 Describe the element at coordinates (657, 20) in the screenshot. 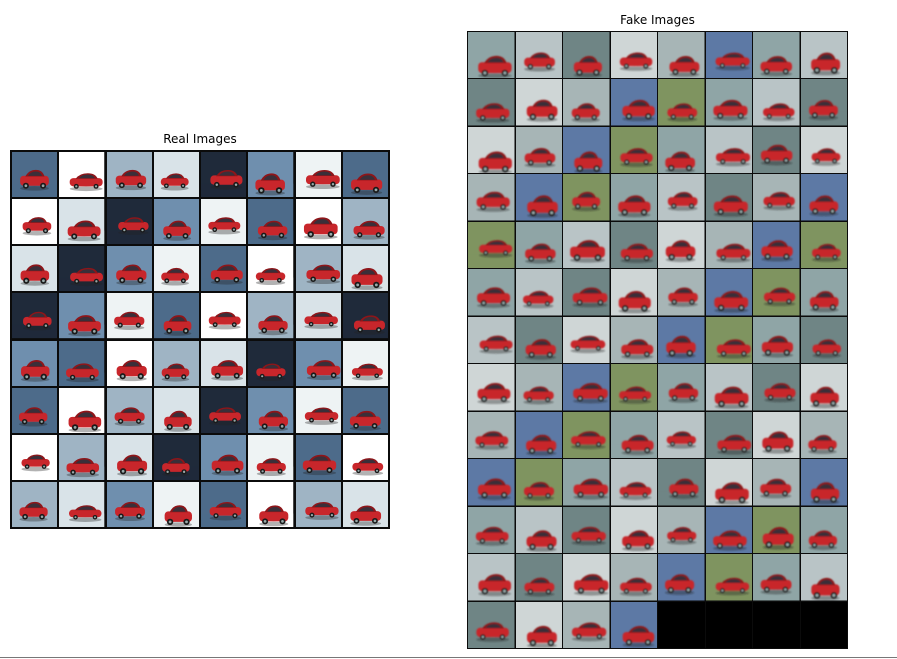

I see `fake-images-title: Fake Images` at that location.